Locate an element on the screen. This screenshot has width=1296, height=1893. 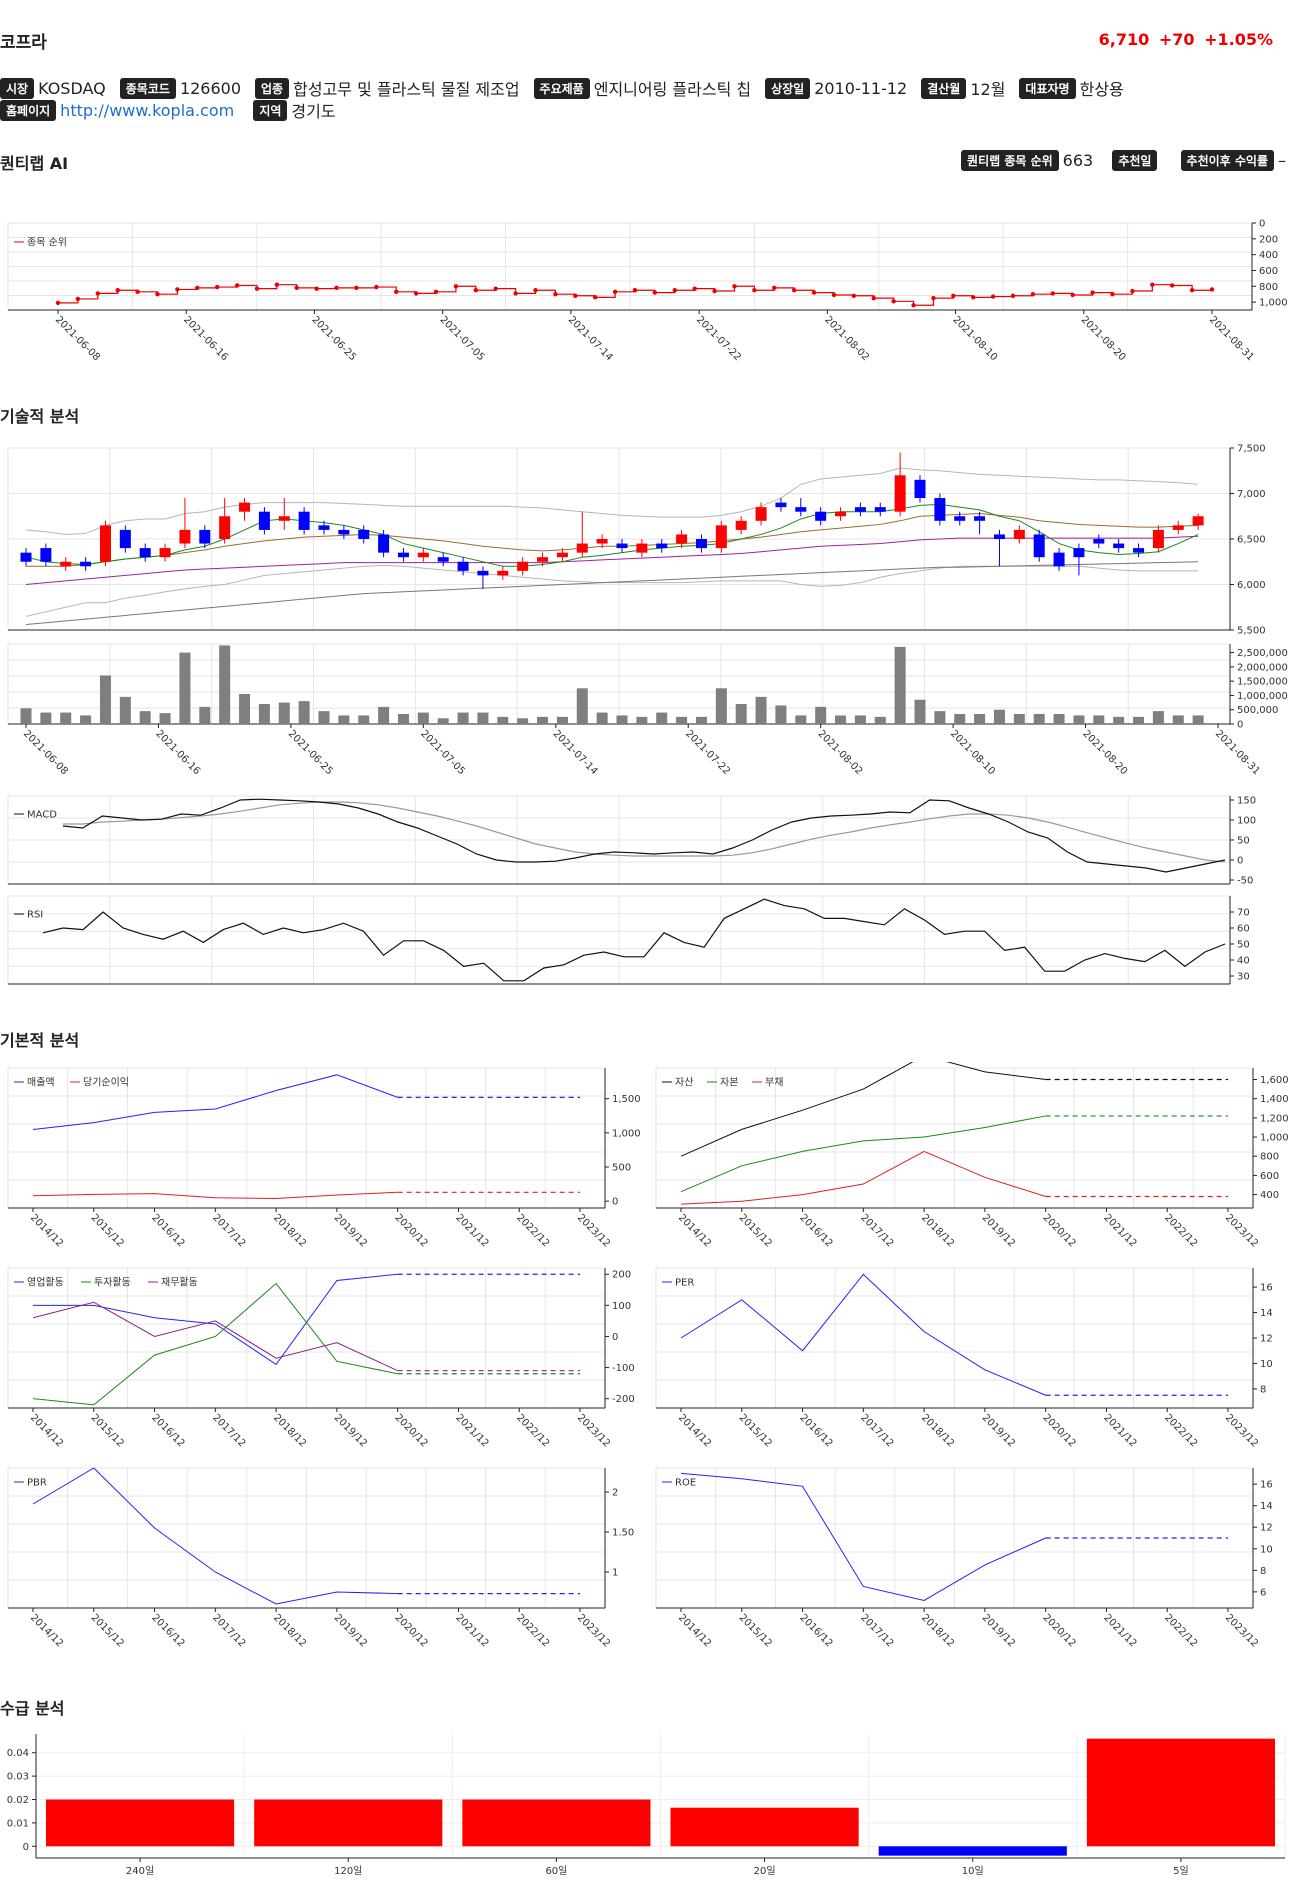
tick-label: 800 is located at coordinates (1269, 1157).